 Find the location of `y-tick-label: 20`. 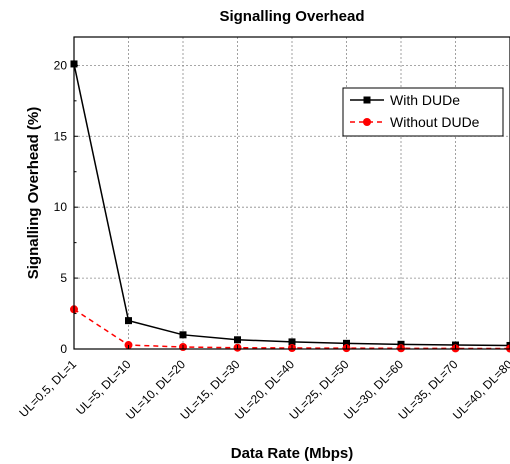

y-tick-label: 20 is located at coordinates (61, 65).